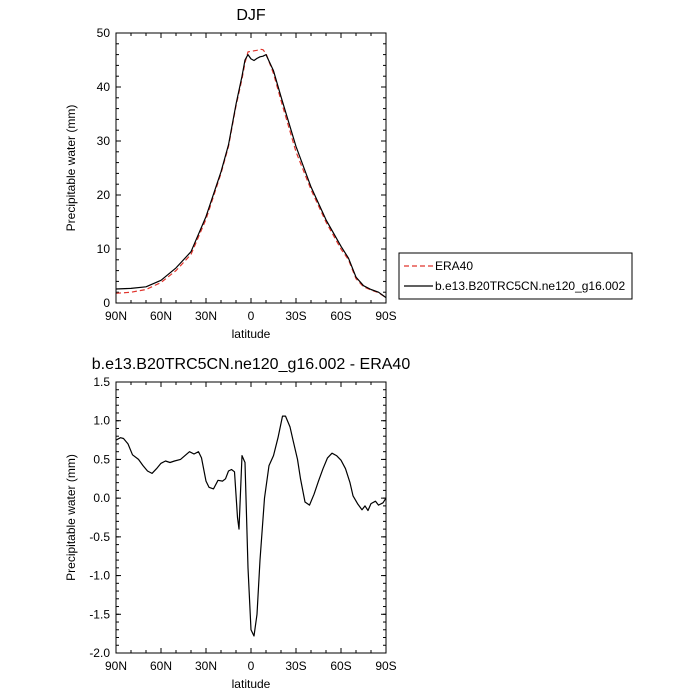 Image resolution: width=700 pixels, height=700 pixels. What do you see at coordinates (104, 33) in the screenshot?
I see `y-tick-label: 50` at bounding box center [104, 33].